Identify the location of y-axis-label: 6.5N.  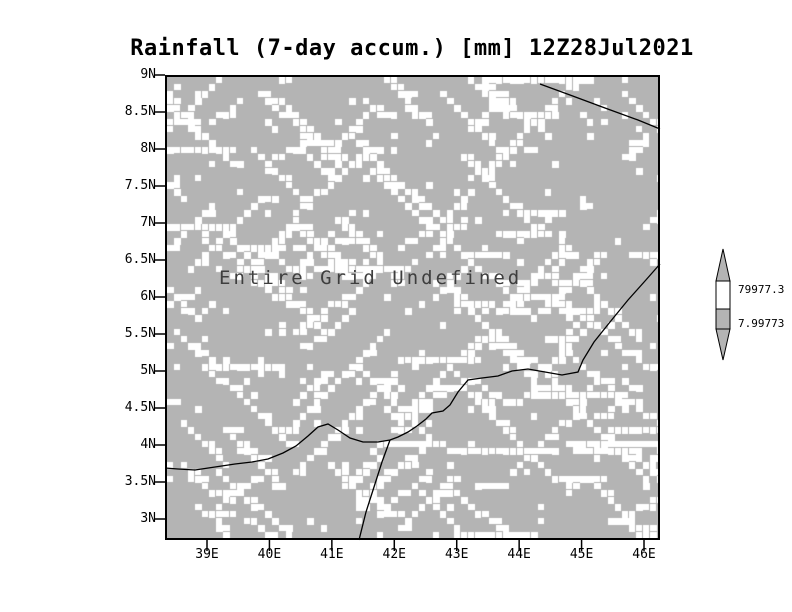
(140, 259).